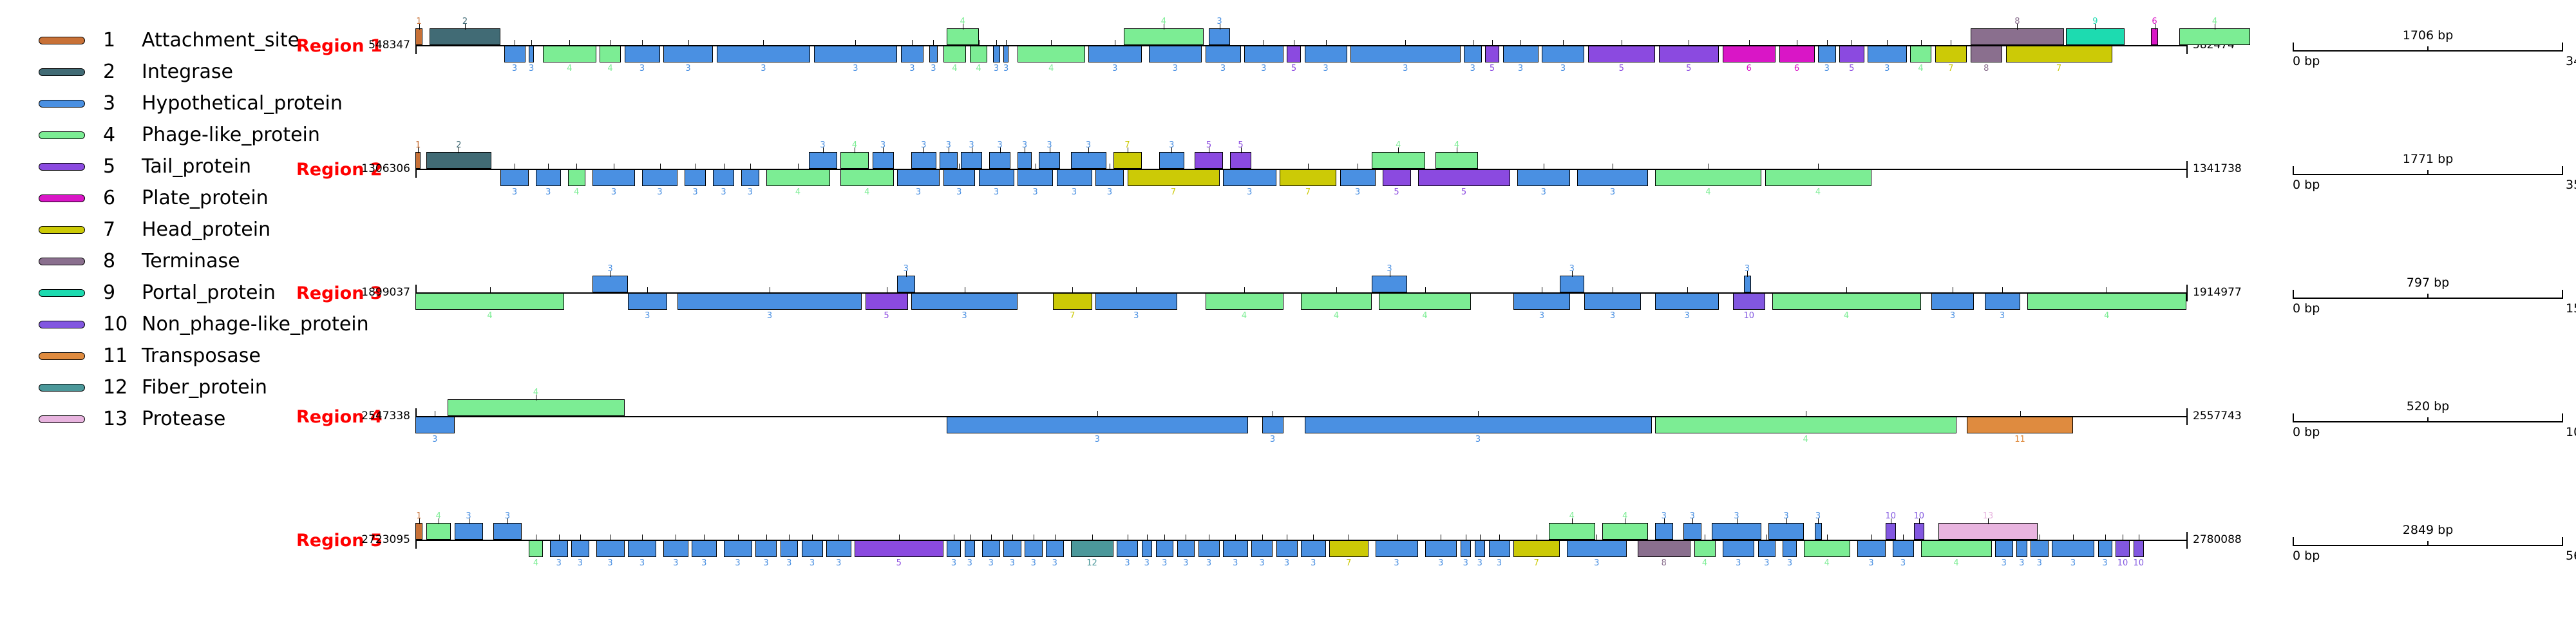  I want to click on region-gene-track: 3 3 3 3 4 11 4, so click(1288, 410).